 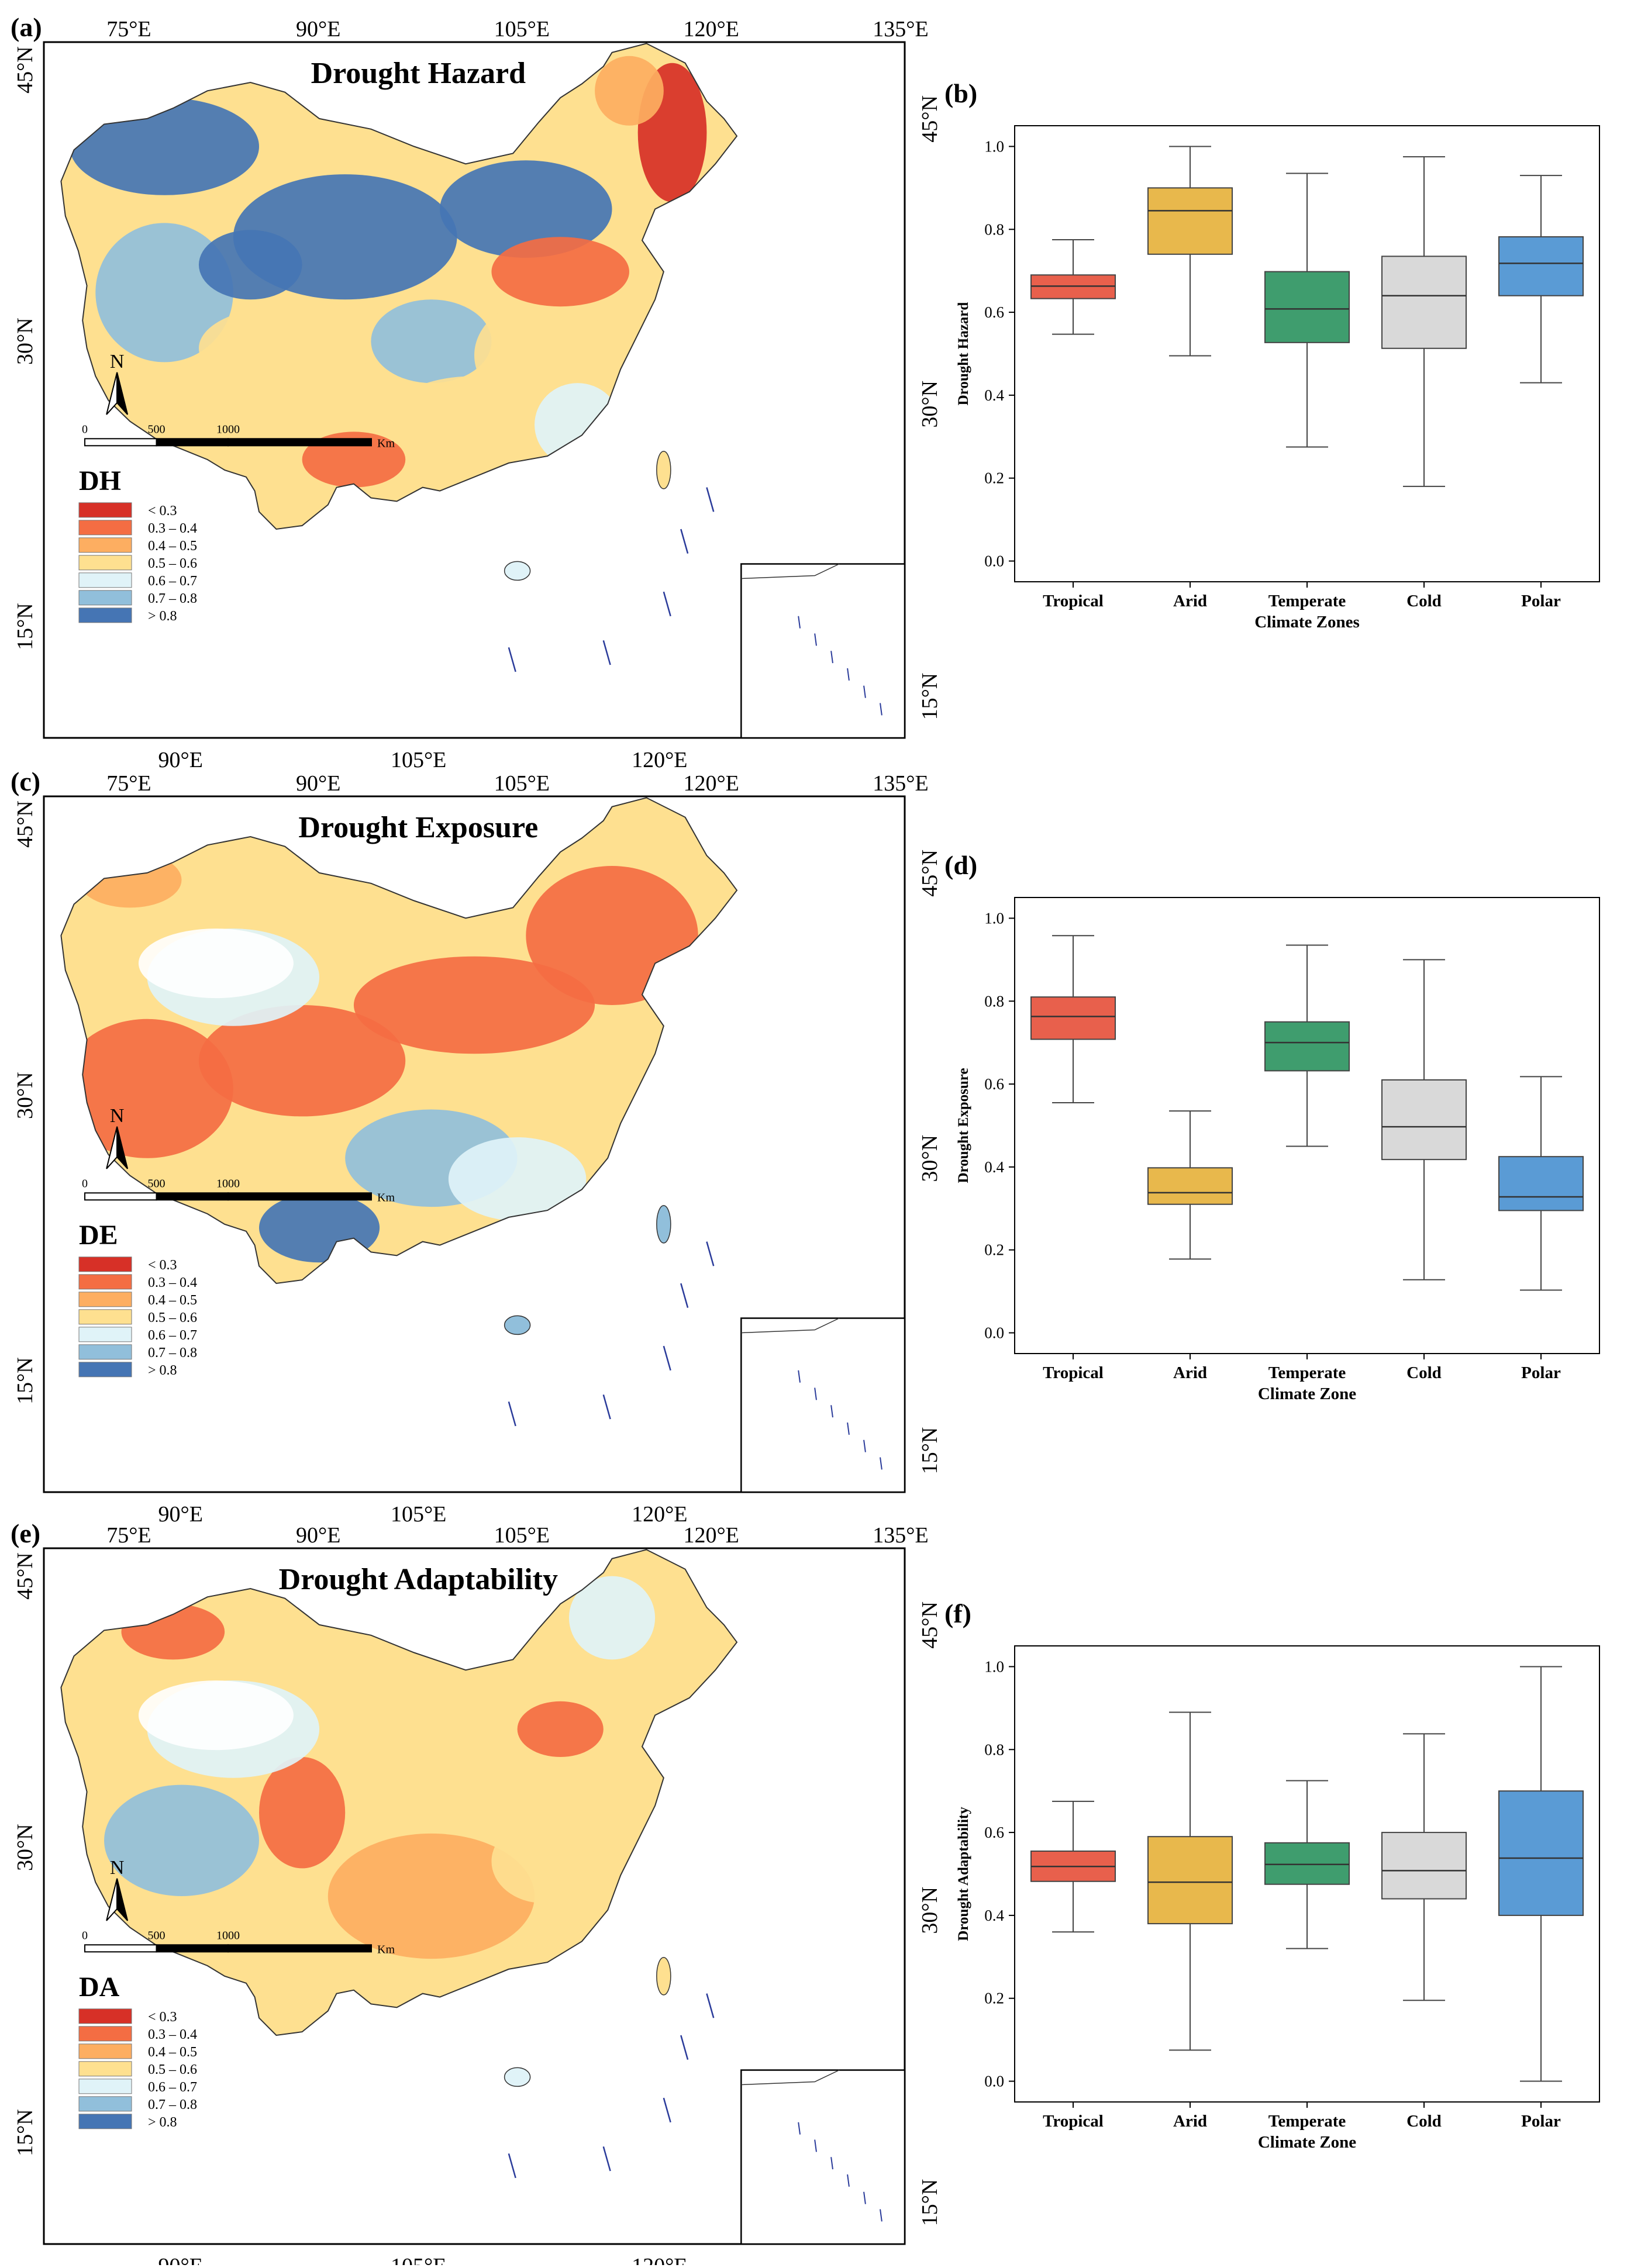 I want to click on panel-letter: (c), so click(x=25, y=781).